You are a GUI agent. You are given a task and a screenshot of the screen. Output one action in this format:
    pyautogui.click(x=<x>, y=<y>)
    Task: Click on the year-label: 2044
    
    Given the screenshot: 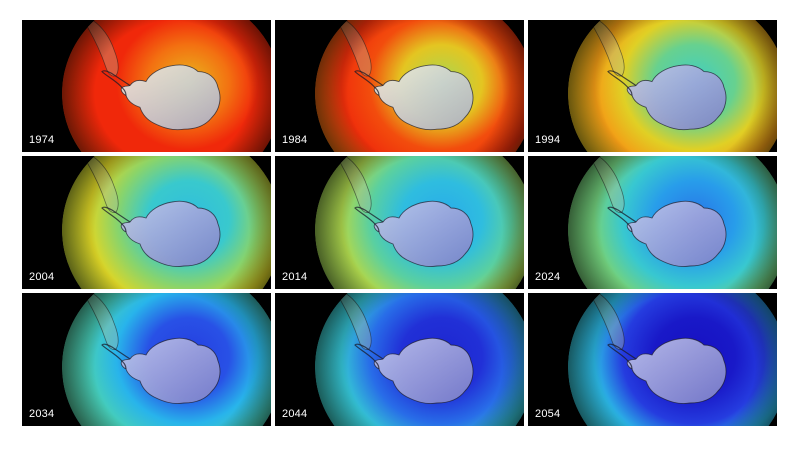 What is the action you would take?
    pyautogui.click(x=295, y=414)
    